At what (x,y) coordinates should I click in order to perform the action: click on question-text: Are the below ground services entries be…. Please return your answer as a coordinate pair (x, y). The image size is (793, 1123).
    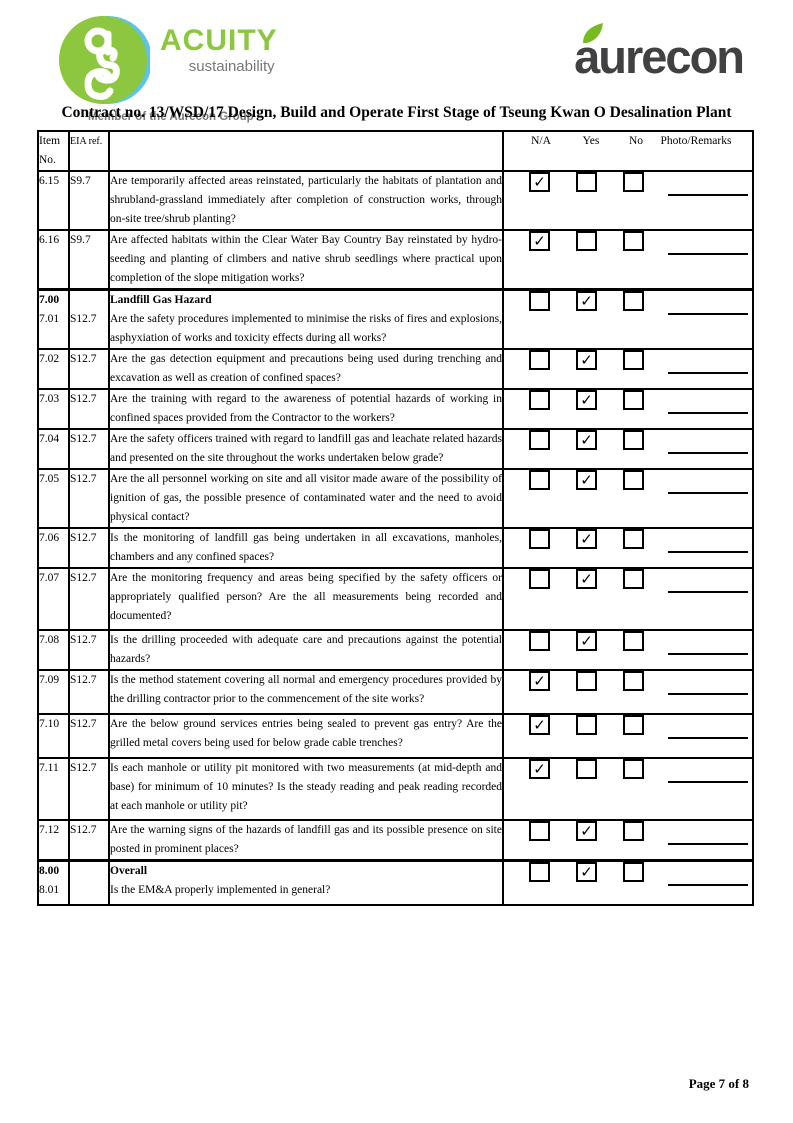
    Looking at the image, I should click on (306, 736).